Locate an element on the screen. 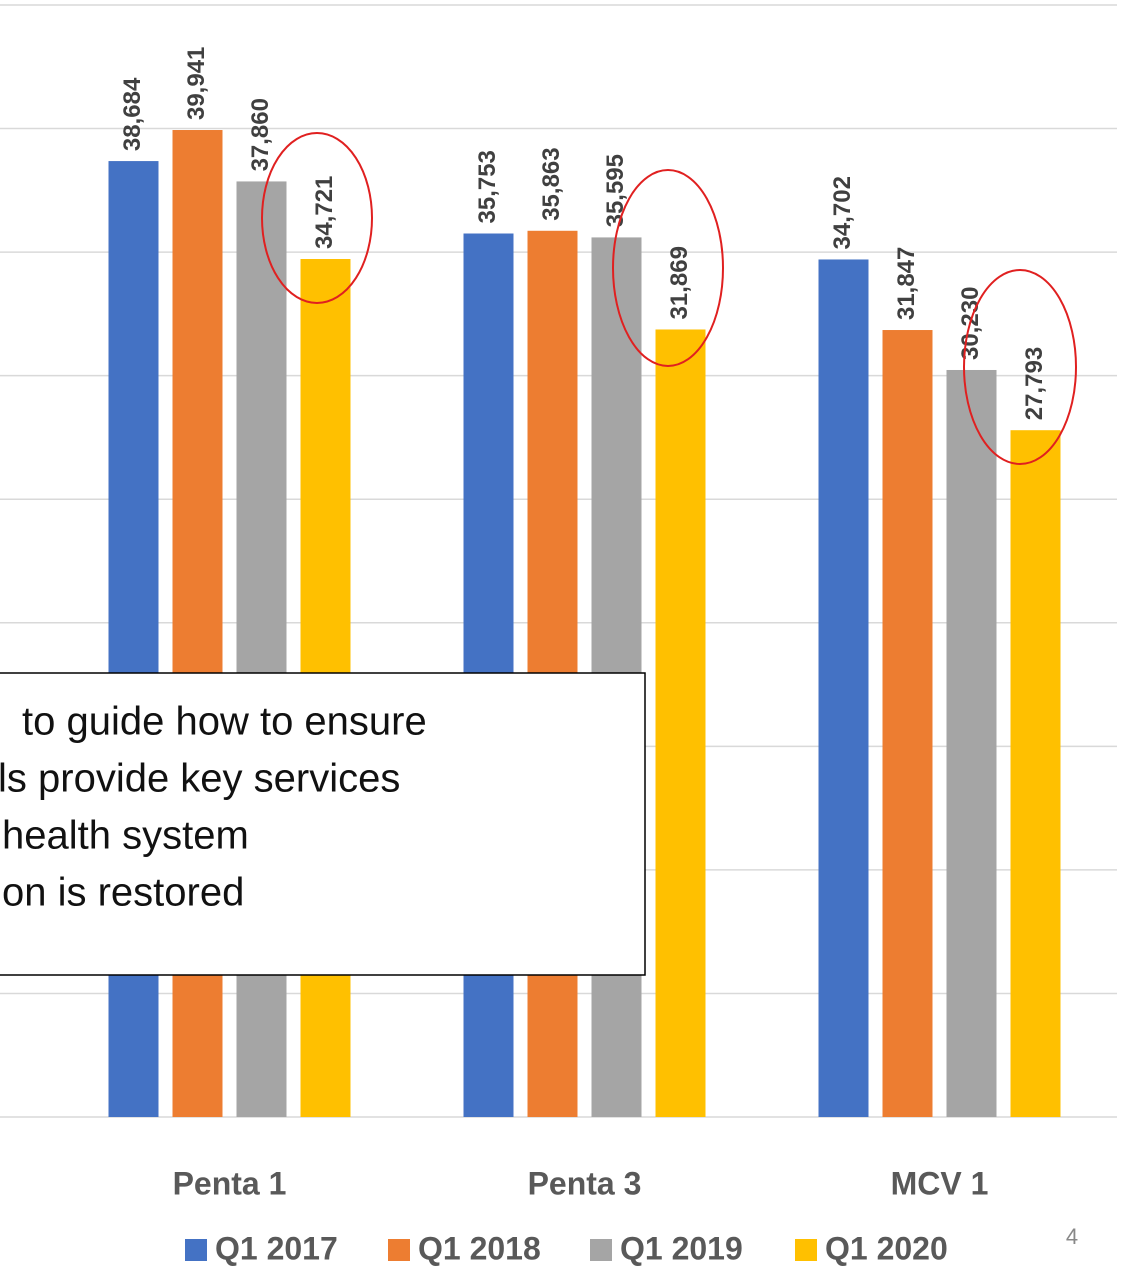 The height and width of the screenshot is (1271, 1127). legend-label: Q1 2020 is located at coordinates (886, 1248).